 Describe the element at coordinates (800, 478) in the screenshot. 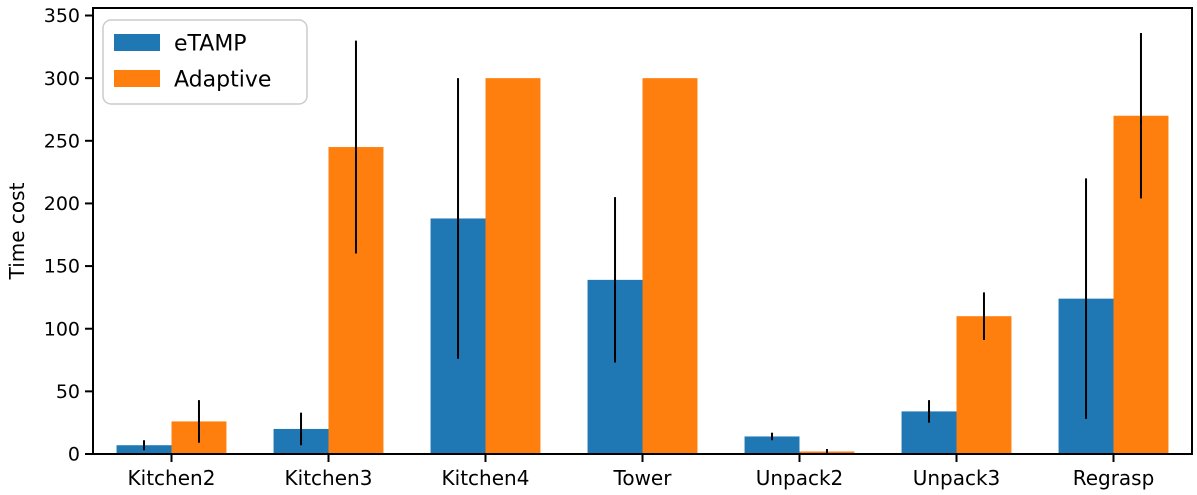

I see `x-tick-label-unpack2: Unpack2` at that location.